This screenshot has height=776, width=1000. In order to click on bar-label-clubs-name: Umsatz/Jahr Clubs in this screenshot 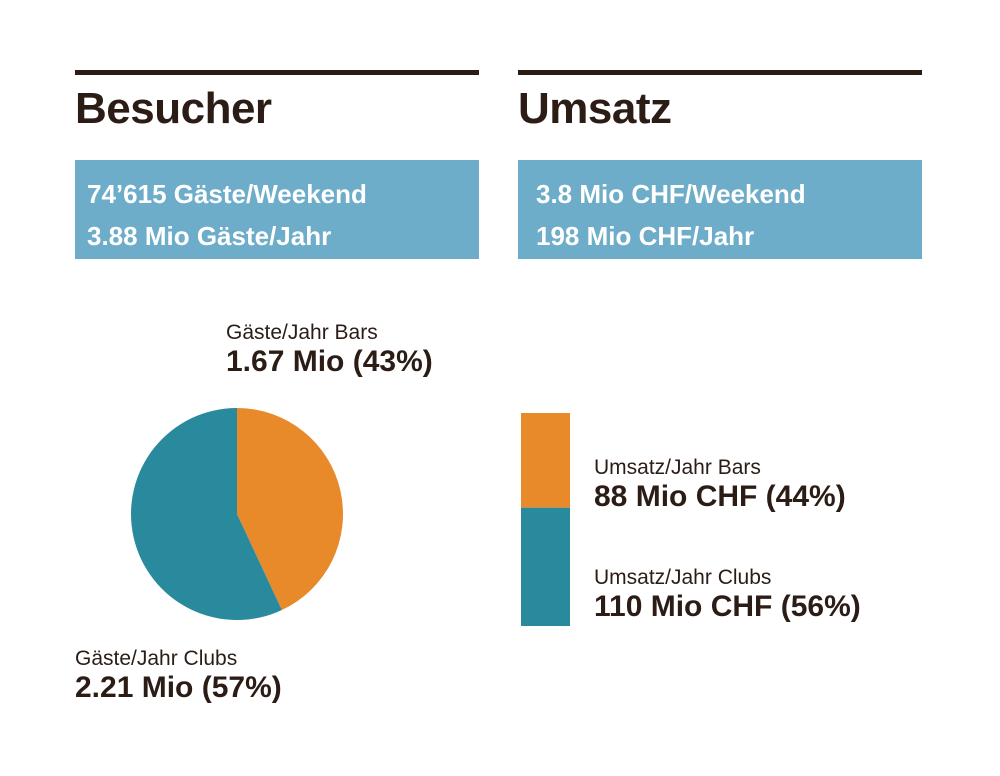, I will do `click(683, 577)`.